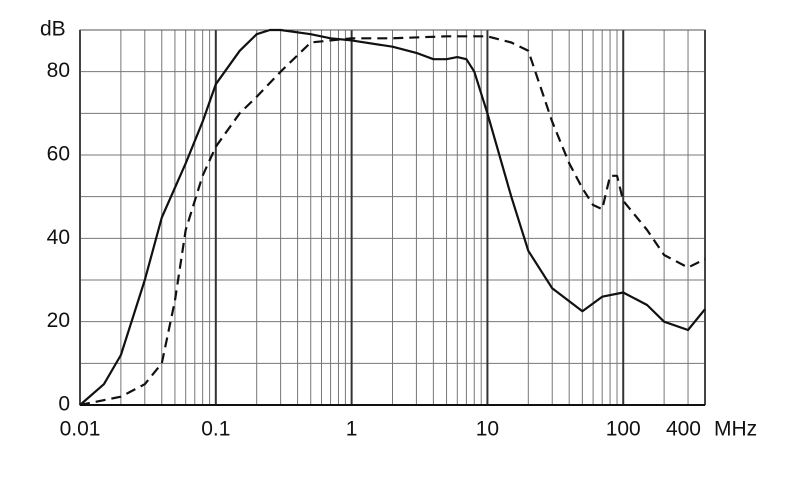 The image size is (790, 499). Describe the element at coordinates (53, 29) in the screenshot. I see `y-axis-label: dB` at that location.